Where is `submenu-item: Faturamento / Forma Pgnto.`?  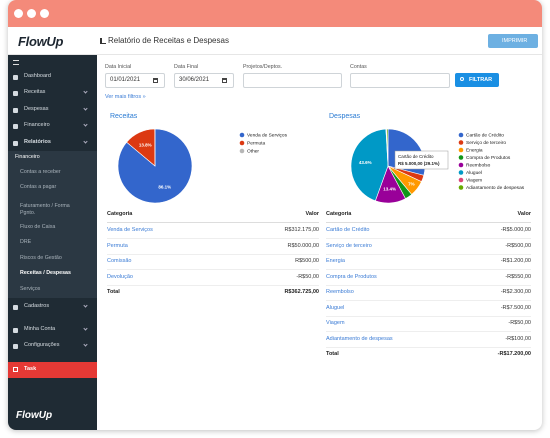 submenu-item: Faturamento / Forma Pgnto. is located at coordinates (45, 209).